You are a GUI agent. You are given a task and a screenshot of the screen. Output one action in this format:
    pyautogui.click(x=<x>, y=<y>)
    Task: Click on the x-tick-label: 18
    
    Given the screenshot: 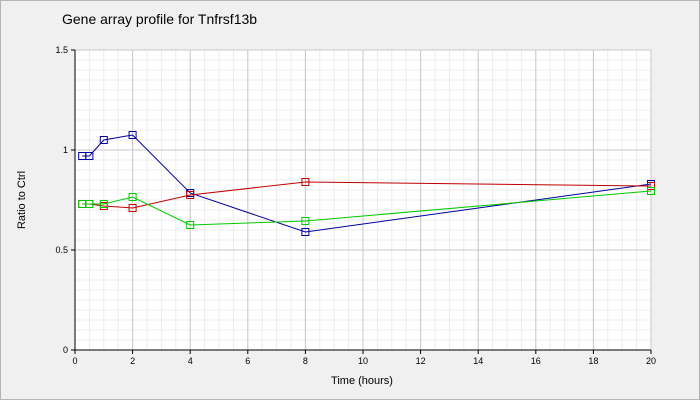 What is the action you would take?
    pyautogui.click(x=593, y=361)
    